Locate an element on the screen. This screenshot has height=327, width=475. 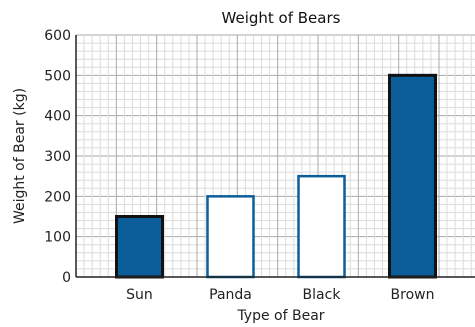
y-tick-label: 0 is located at coordinates (66, 278).